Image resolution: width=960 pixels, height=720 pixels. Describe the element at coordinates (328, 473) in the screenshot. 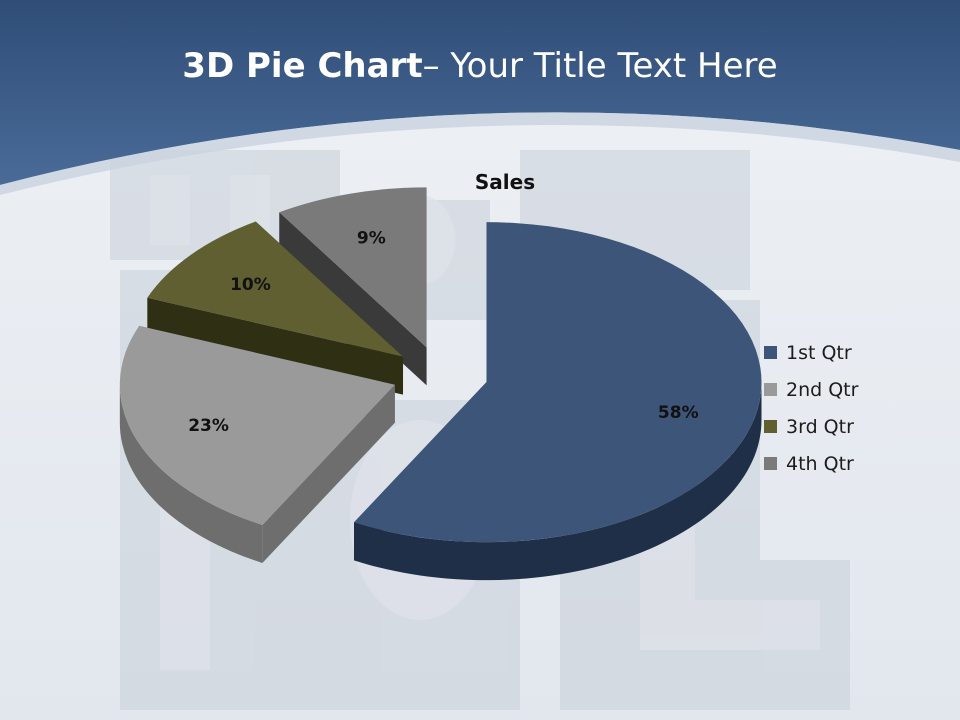

I see `pie-slice-side-2nd-qtr` at that location.